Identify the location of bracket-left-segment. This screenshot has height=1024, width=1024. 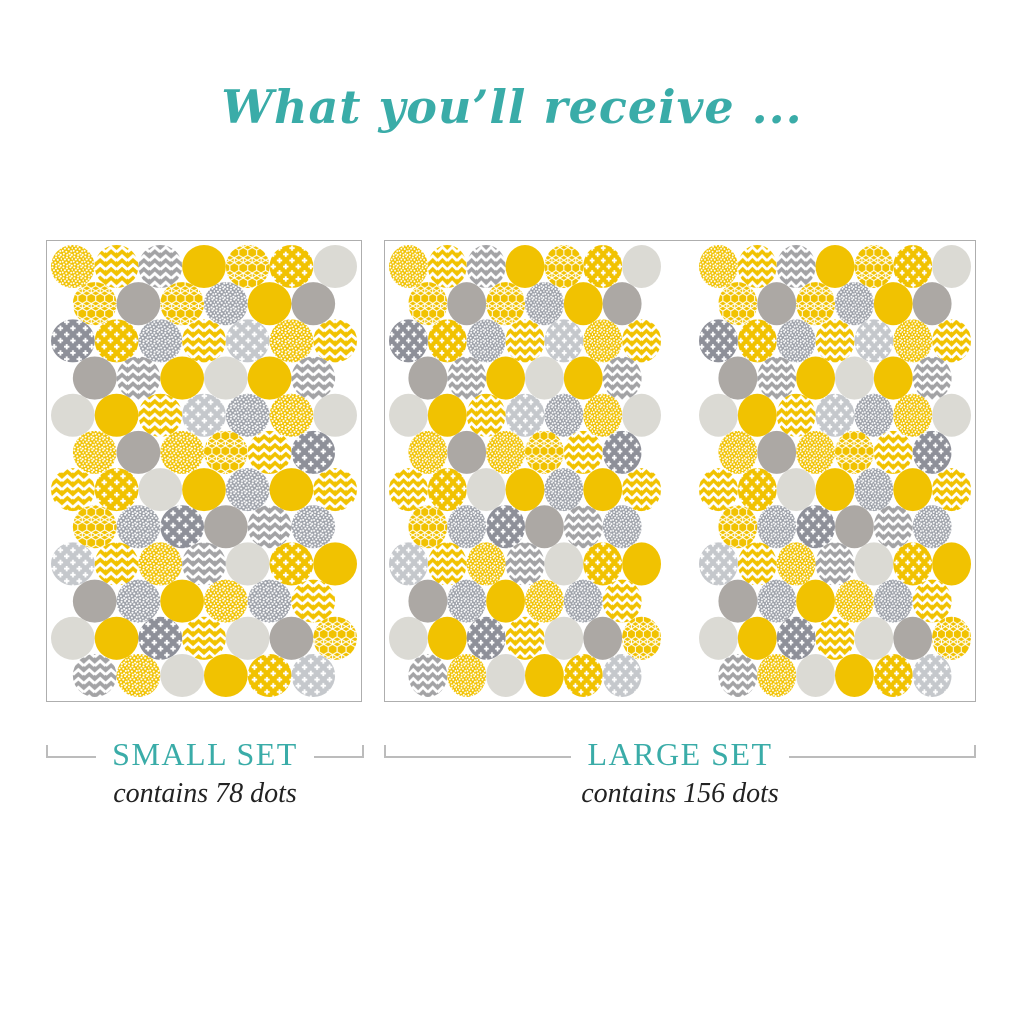
(478, 751).